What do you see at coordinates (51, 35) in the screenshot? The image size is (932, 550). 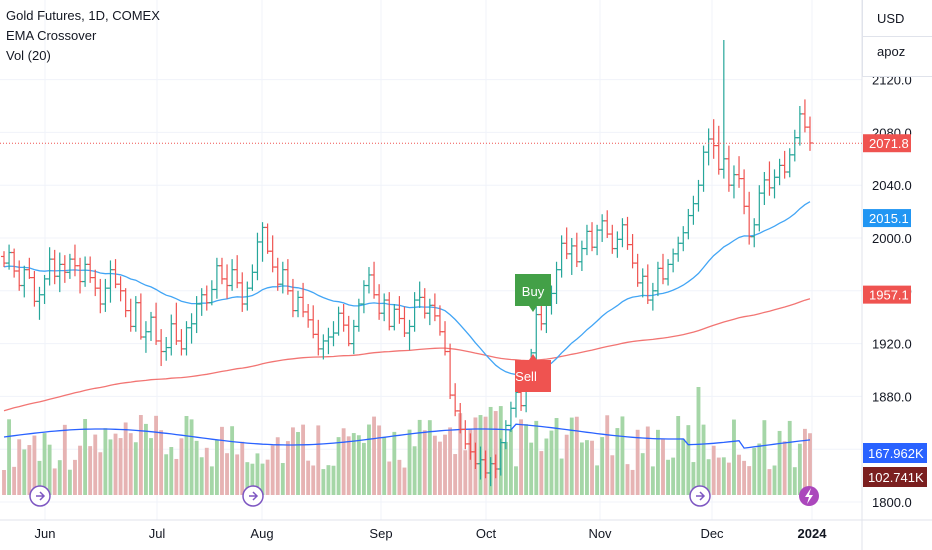 I see `indicator-ema-label: EMA Crossover` at bounding box center [51, 35].